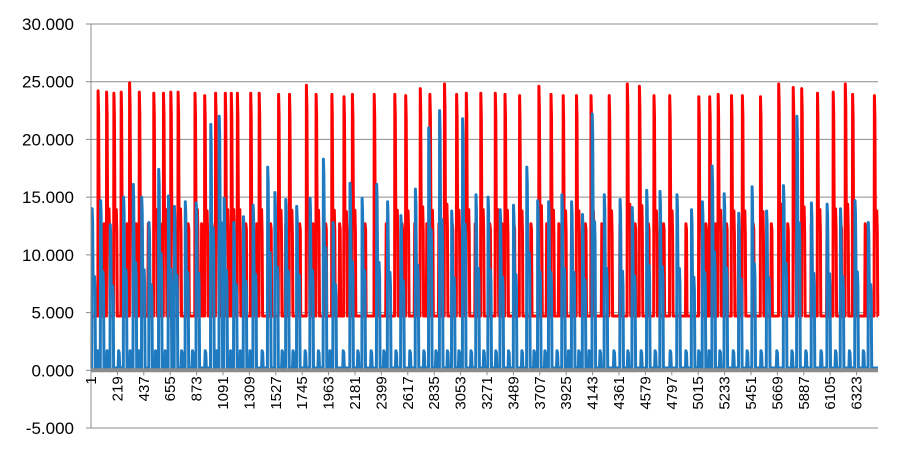  Describe the element at coordinates (645, 392) in the screenshot. I see `x-tick-label: 4579` at that location.